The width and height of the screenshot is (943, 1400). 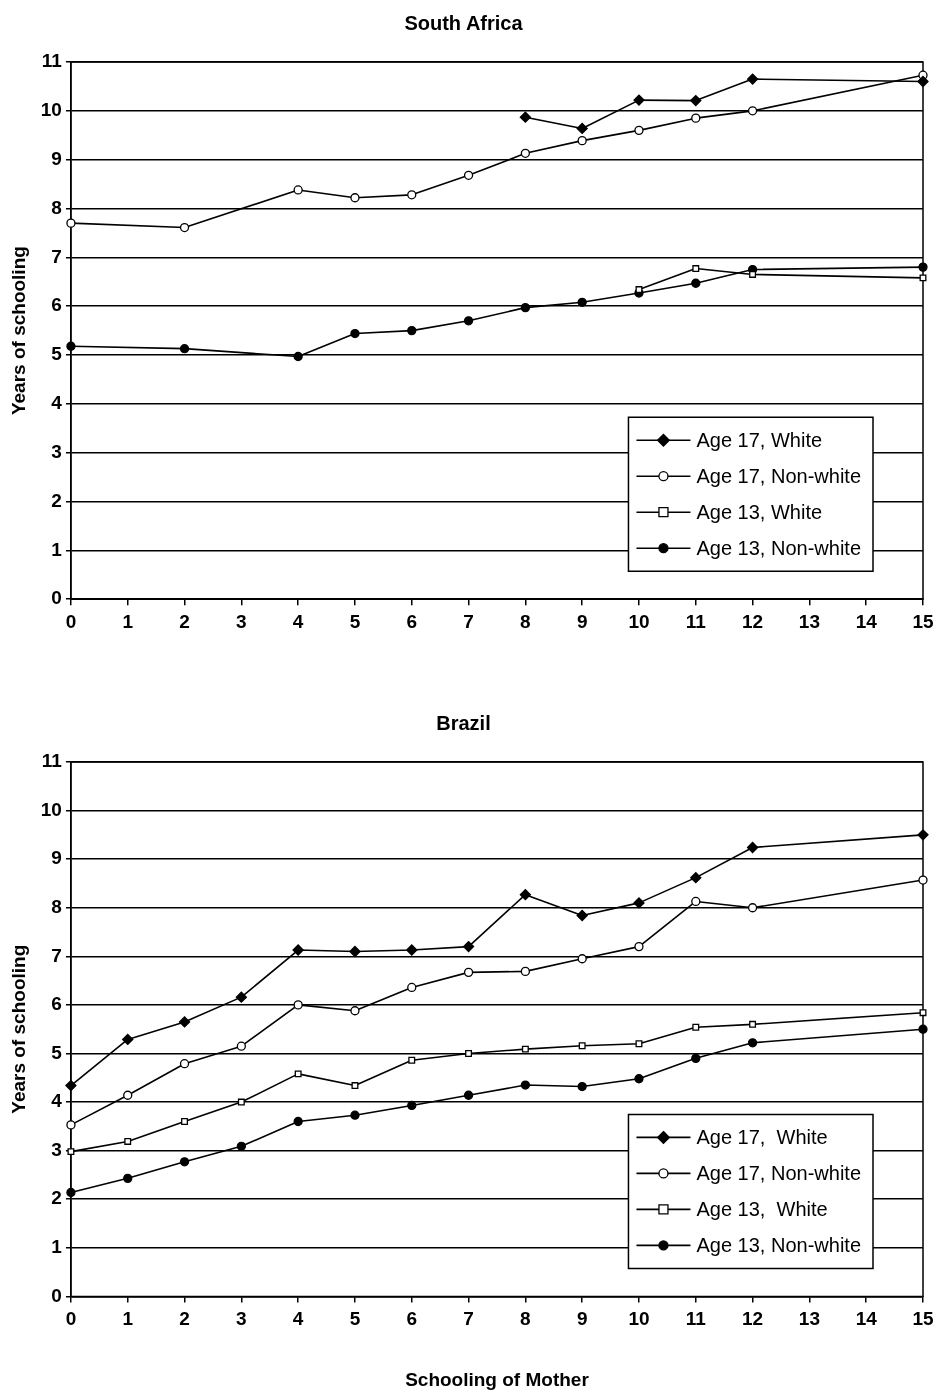 What do you see at coordinates (779, 475) in the screenshot?
I see `legend-label: Age 17, Non-white` at bounding box center [779, 475].